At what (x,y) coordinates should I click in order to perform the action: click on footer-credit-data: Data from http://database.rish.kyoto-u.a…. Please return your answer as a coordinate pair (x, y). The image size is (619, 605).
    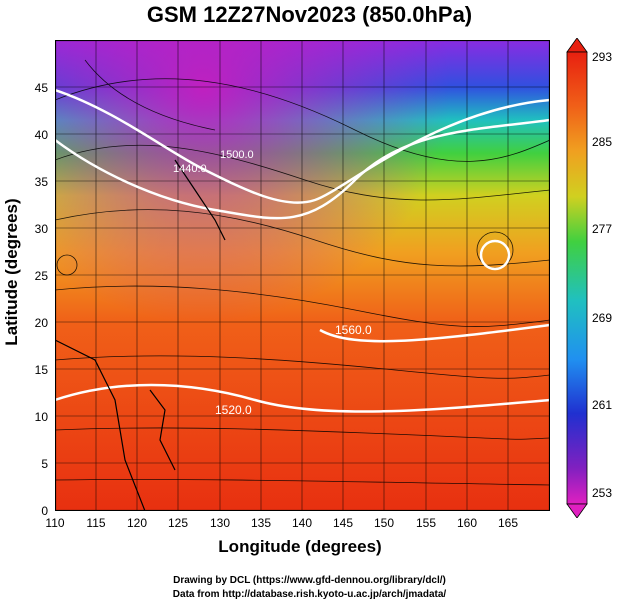
    Looking at the image, I should click on (309, 594).